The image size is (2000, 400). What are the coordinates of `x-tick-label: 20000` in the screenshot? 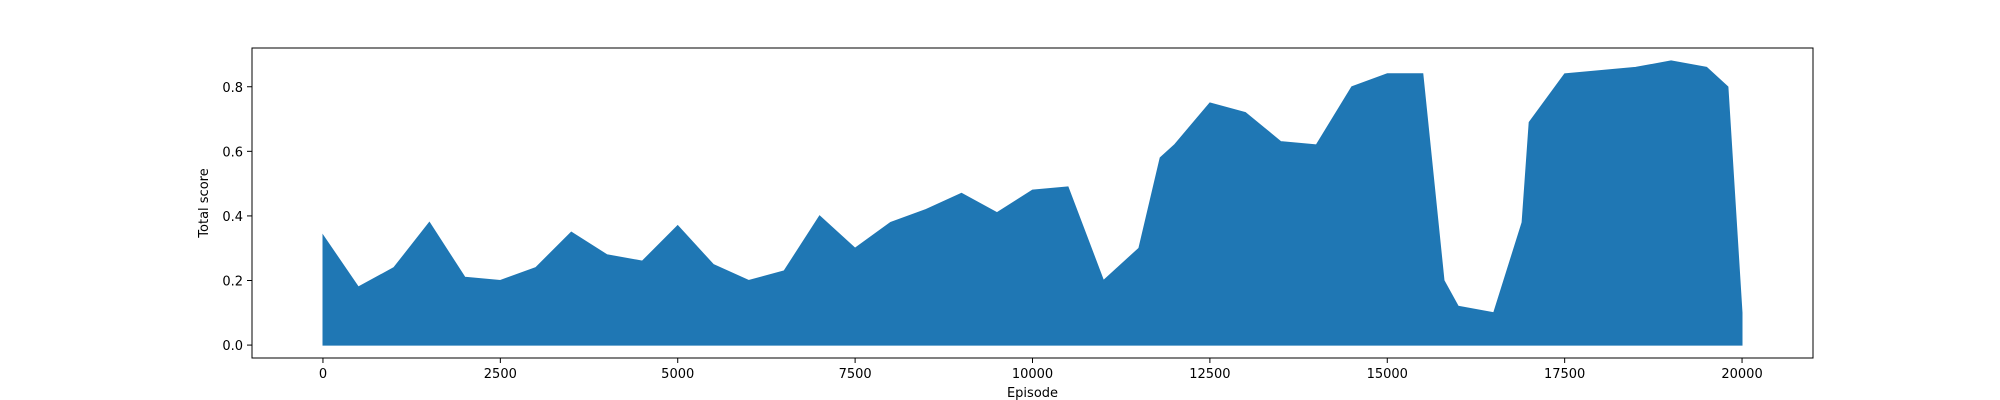 It's located at (1741, 374).